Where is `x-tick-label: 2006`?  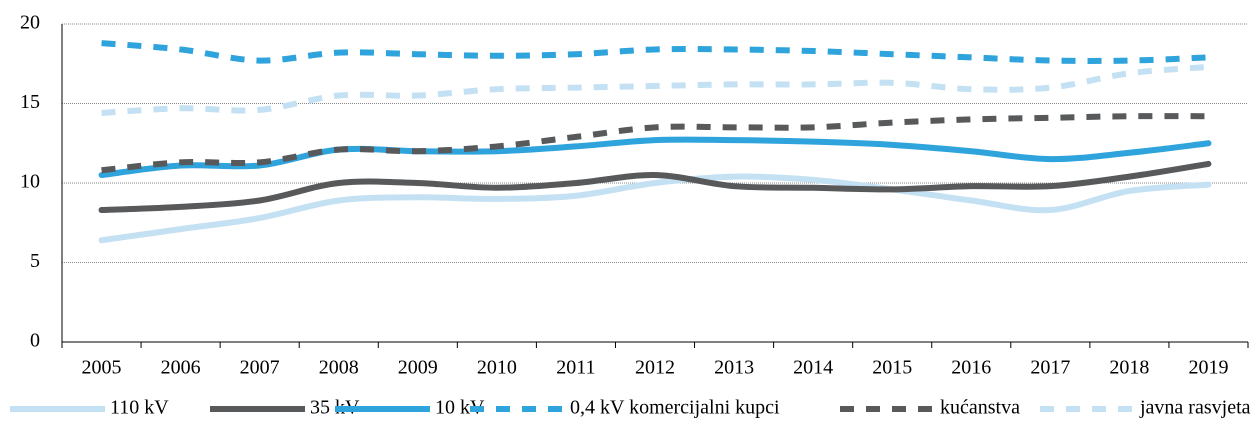
x-tick-label: 2006 is located at coordinates (181, 368).